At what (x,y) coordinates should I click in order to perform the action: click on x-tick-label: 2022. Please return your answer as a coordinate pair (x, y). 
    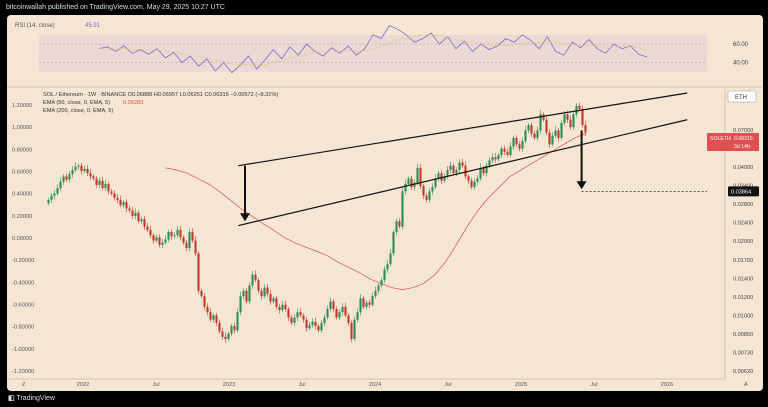
    Looking at the image, I should click on (83, 385).